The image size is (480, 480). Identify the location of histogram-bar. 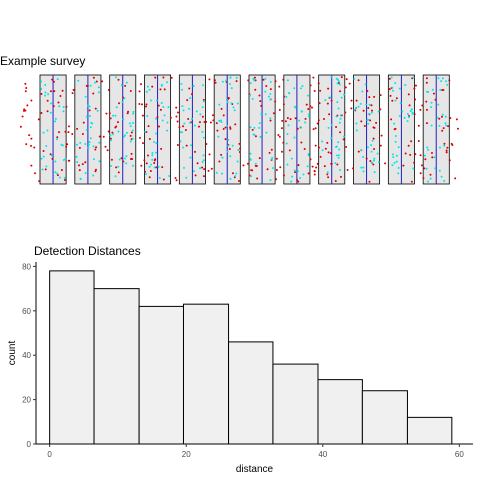
(251, 393).